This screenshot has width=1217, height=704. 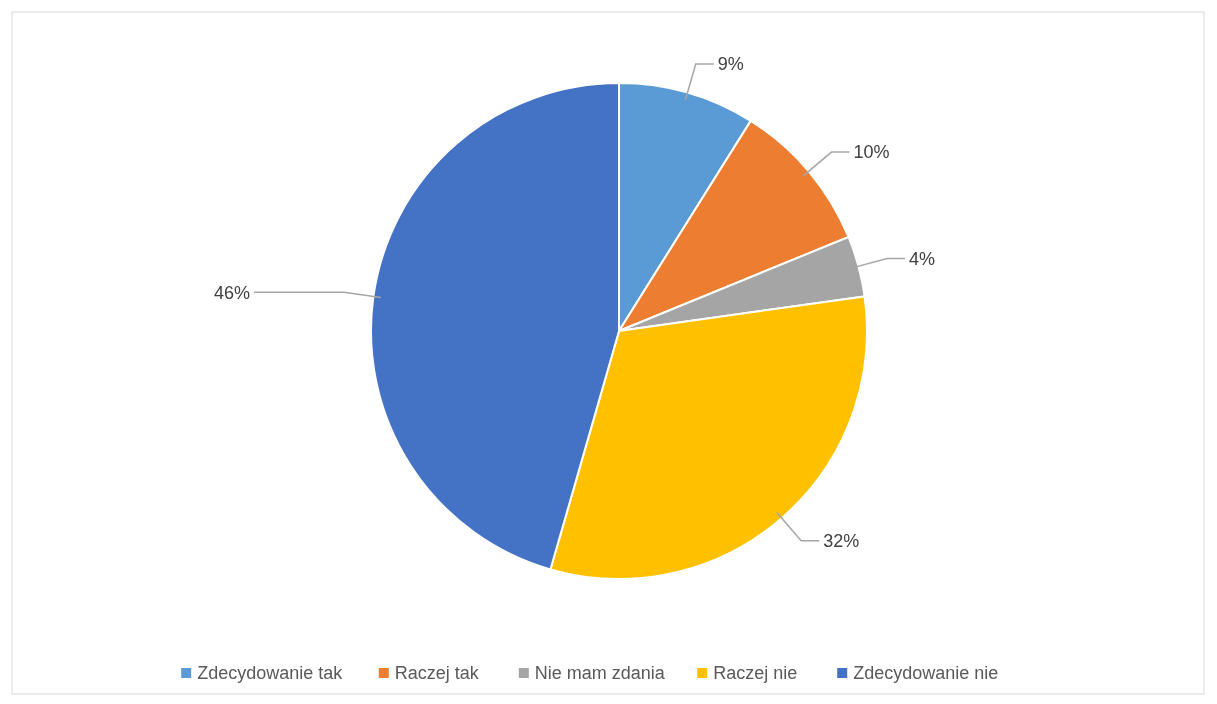 What do you see at coordinates (231, 292) in the screenshot?
I see `data-label: 46%` at bounding box center [231, 292].